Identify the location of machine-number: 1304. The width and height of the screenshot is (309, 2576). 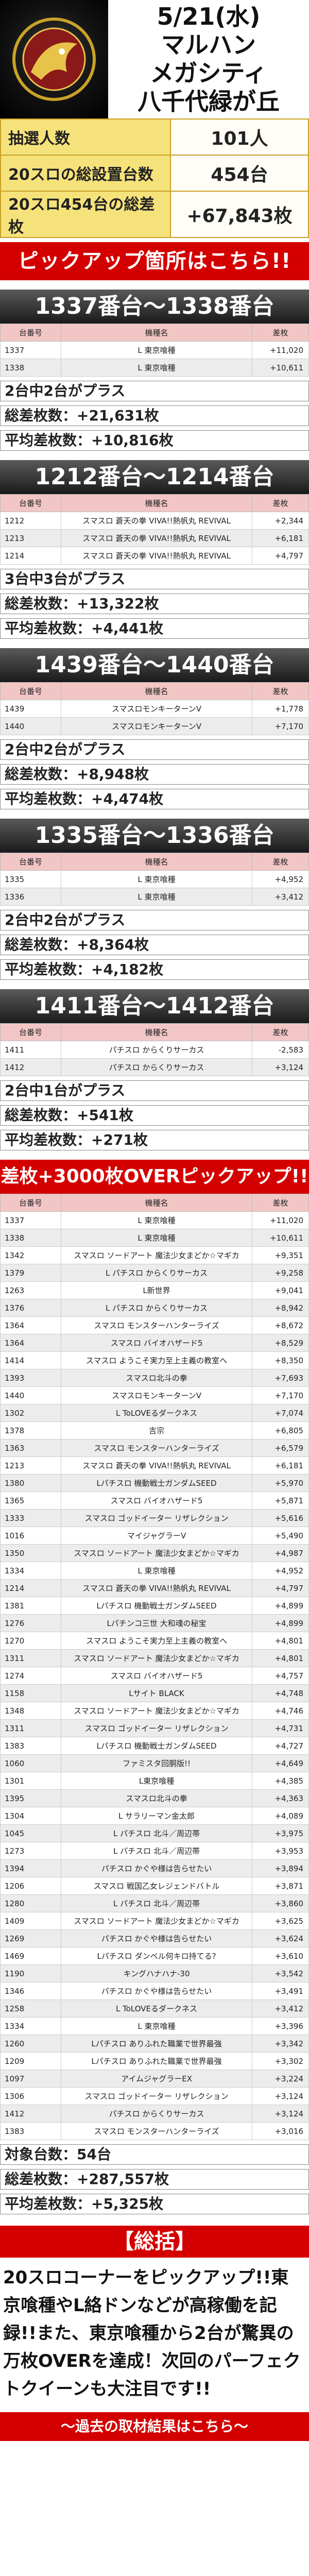
(30, 1816).